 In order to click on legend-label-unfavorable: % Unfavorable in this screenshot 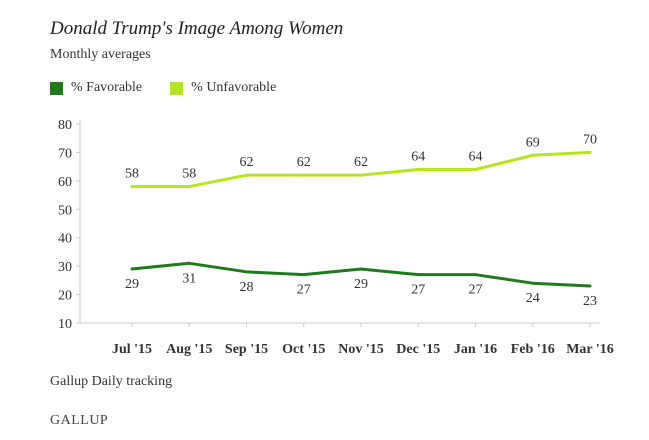, I will do `click(234, 87)`.